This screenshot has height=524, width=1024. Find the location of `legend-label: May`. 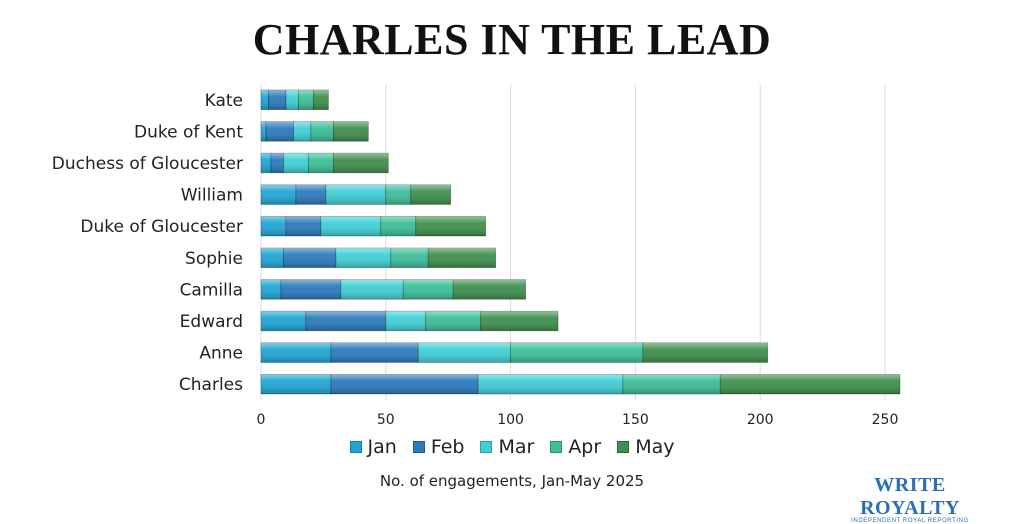

legend-label: May is located at coordinates (655, 447).